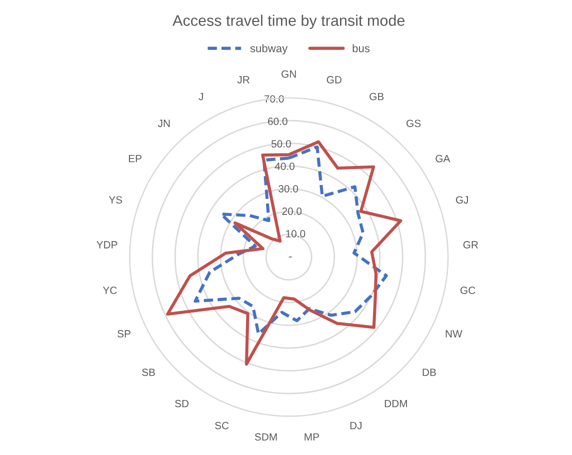  I want to click on spoke-label: GD, so click(334, 80).